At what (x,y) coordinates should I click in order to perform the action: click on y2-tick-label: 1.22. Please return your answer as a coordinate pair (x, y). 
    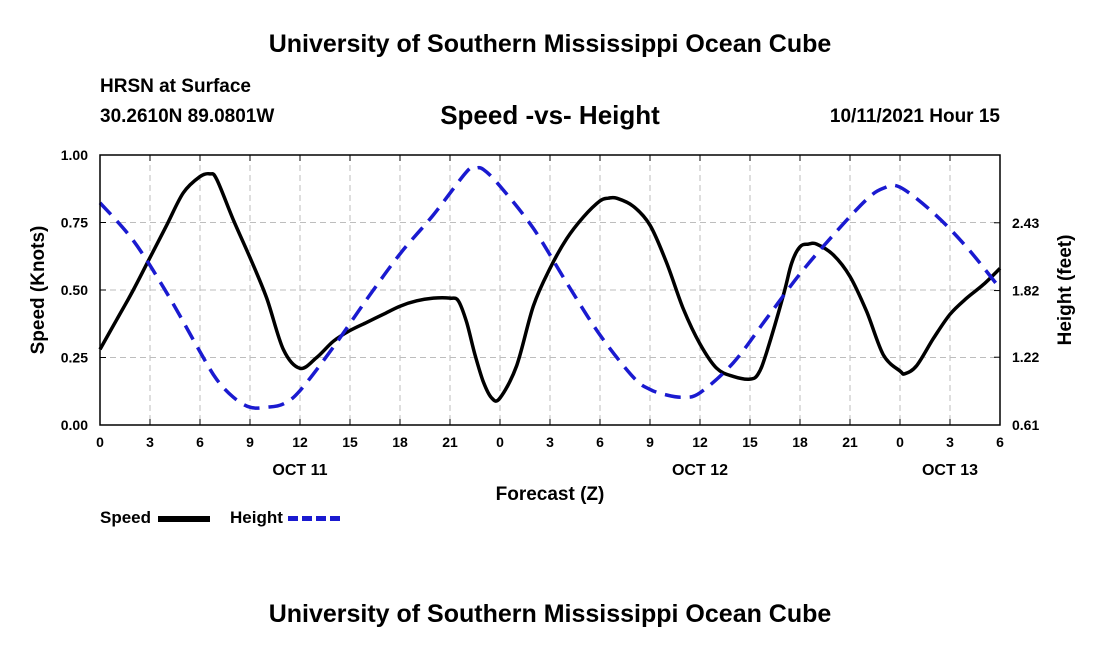
    Looking at the image, I should click on (1025, 357).